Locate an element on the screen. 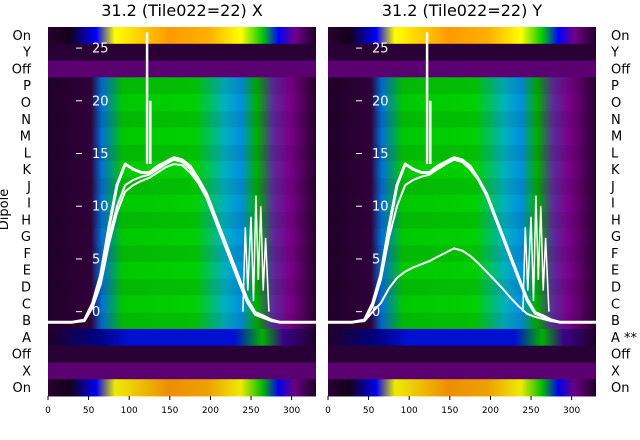 This screenshot has width=640, height=440. row-label: A is located at coordinates (26, 338).